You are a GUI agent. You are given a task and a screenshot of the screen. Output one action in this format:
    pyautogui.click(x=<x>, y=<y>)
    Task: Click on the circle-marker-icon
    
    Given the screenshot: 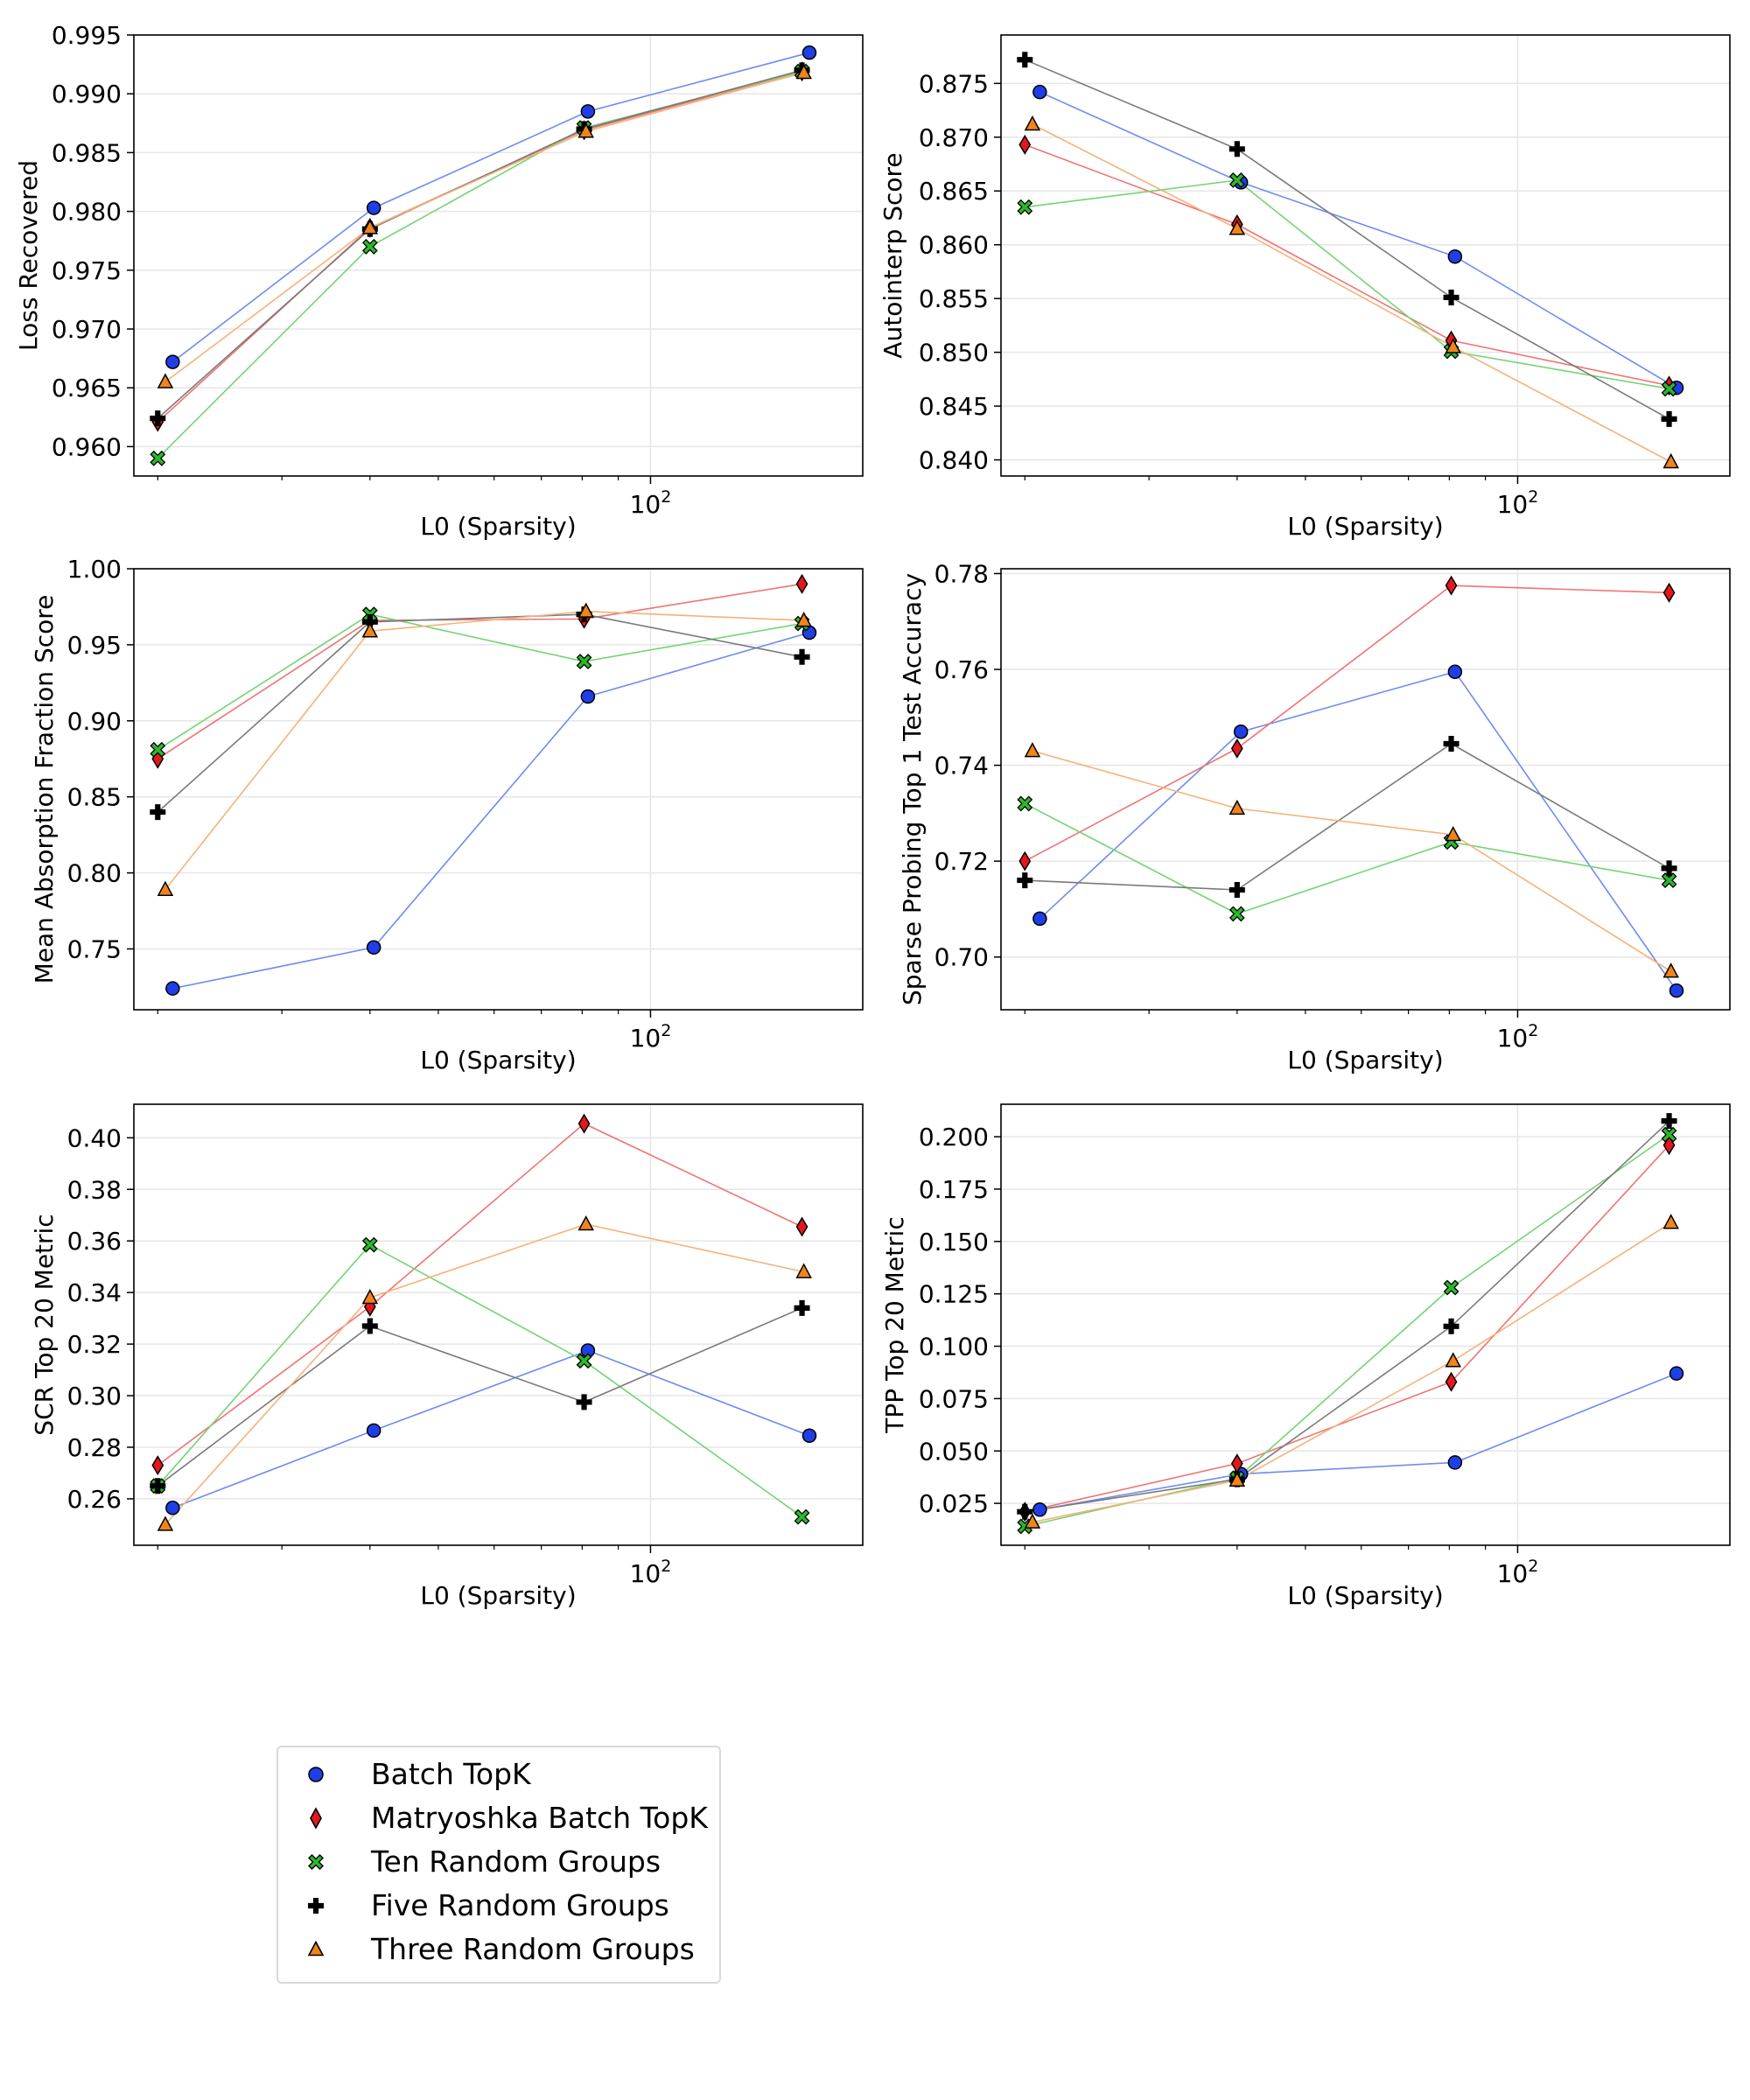 What is the action you would take?
    pyautogui.click(x=316, y=1774)
    